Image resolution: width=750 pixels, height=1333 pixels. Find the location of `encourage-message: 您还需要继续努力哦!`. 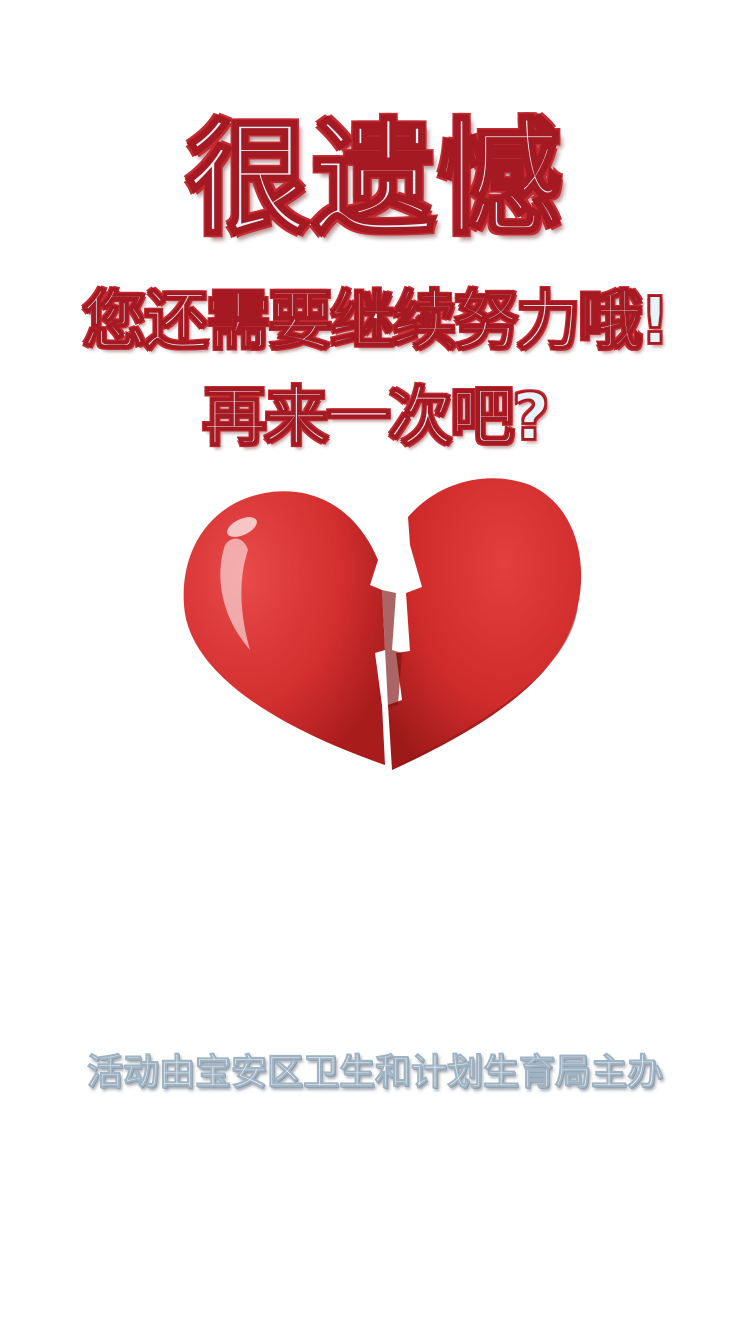

encourage-message: 您还需要继续努力哦! is located at coordinates (375, 322).